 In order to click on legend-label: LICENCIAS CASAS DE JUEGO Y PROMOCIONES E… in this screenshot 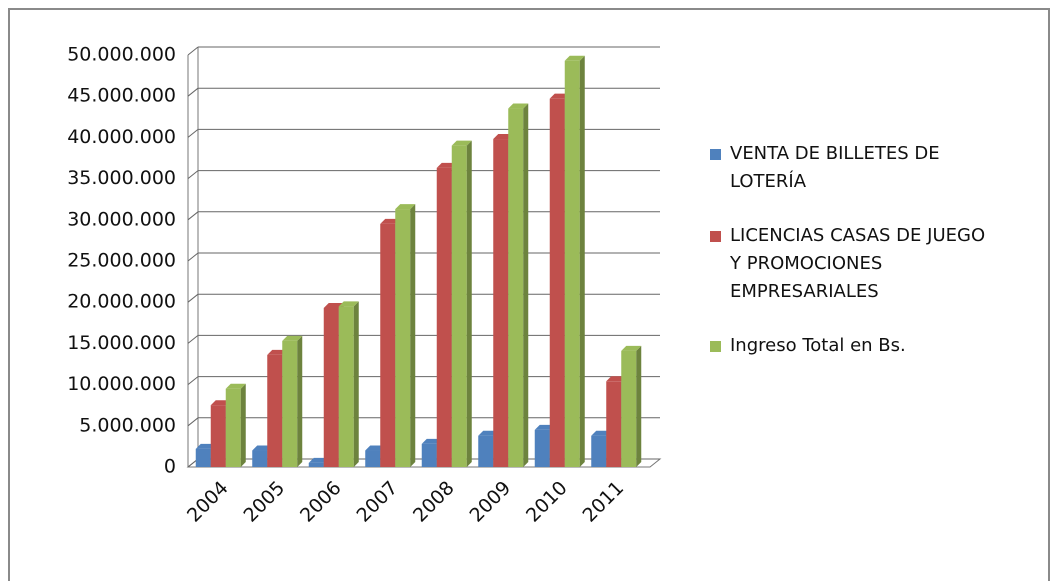, I will do `click(858, 263)`.